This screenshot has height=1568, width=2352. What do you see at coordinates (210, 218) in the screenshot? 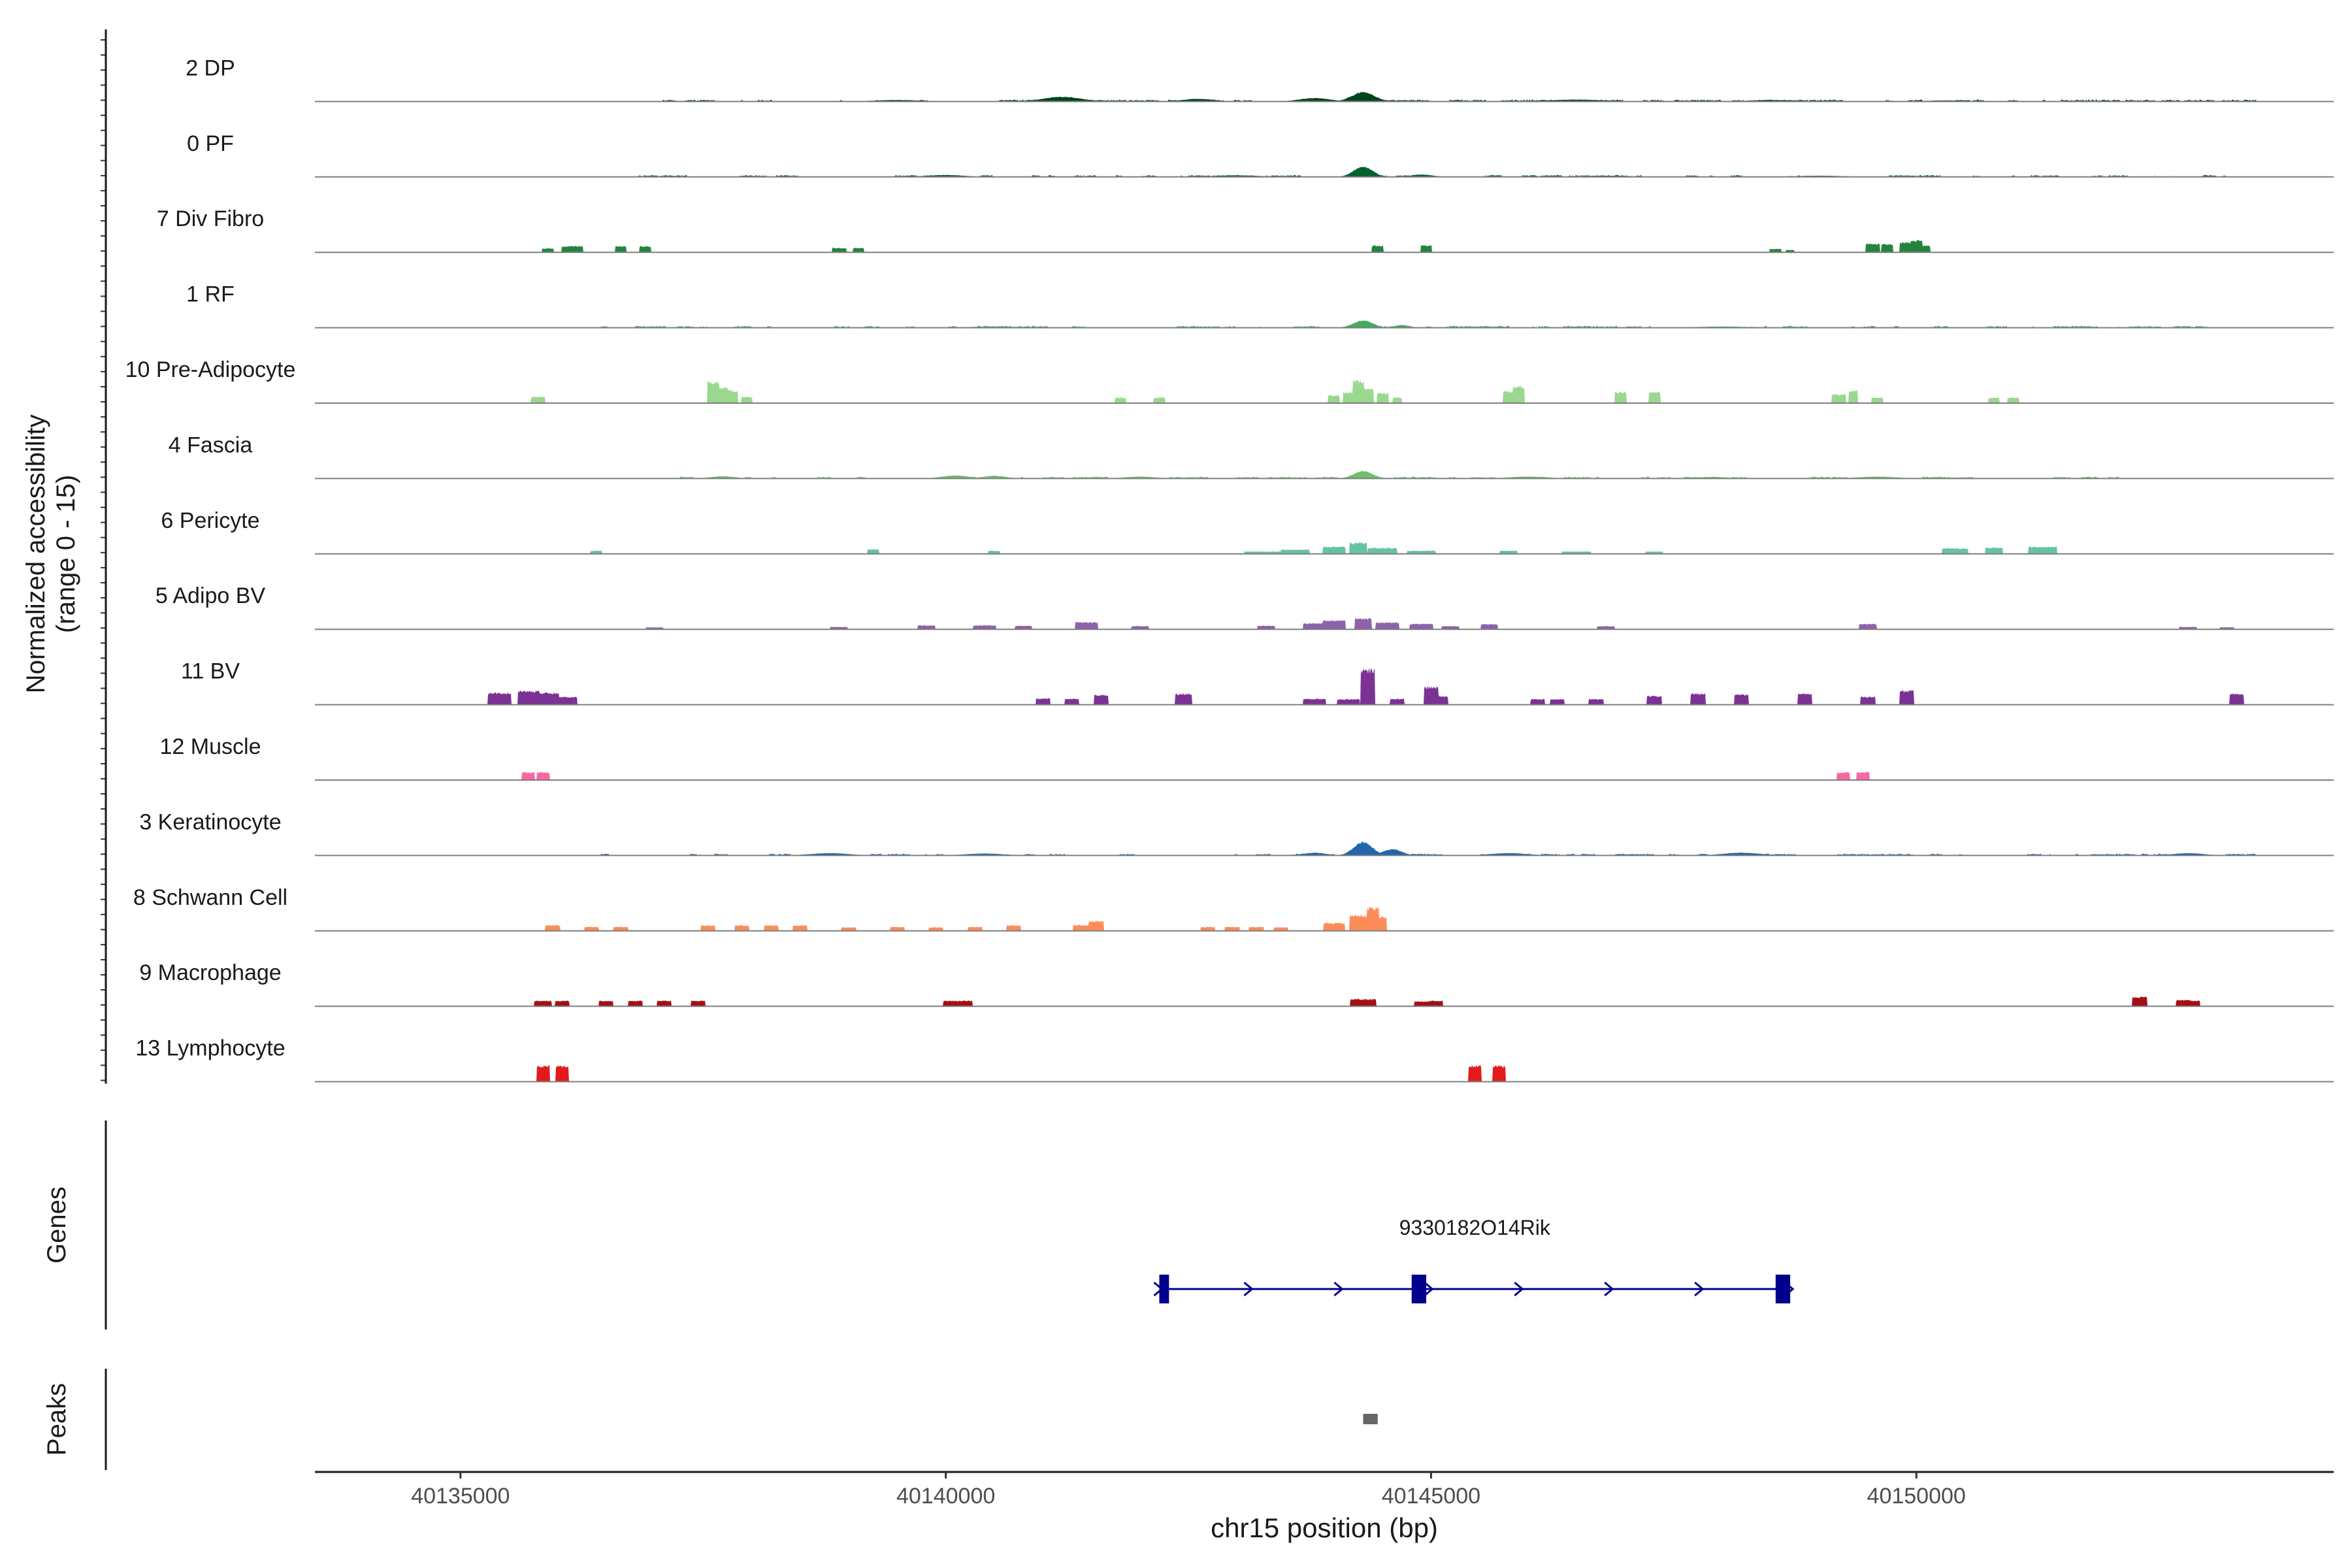
I see `track-label: 7 Div Fibro` at bounding box center [210, 218].